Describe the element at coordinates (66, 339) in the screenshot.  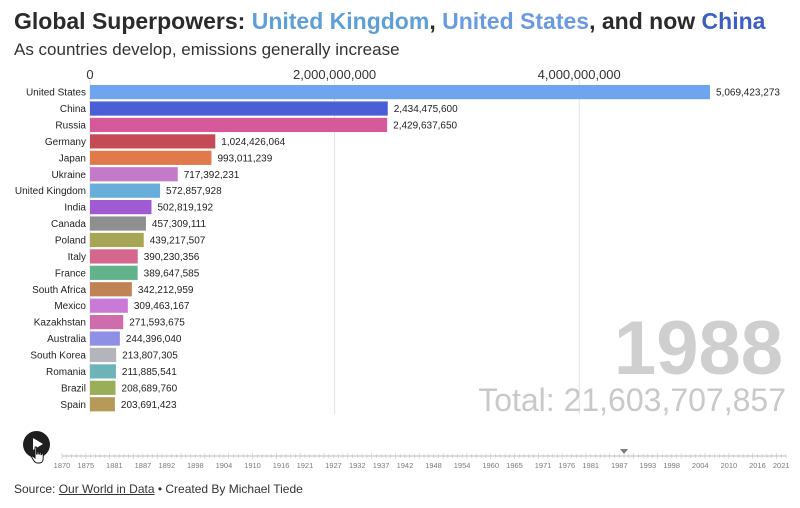
I see `category-label-15: Australia` at that location.